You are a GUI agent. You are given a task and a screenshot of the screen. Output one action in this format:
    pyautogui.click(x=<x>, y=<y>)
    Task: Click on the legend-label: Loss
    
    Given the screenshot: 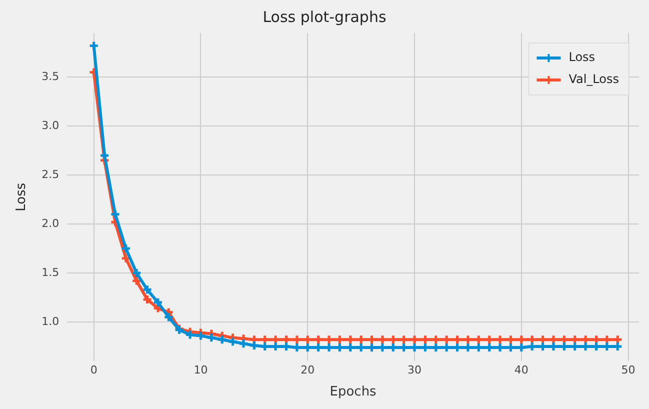 What is the action you would take?
    pyautogui.click(x=582, y=57)
    